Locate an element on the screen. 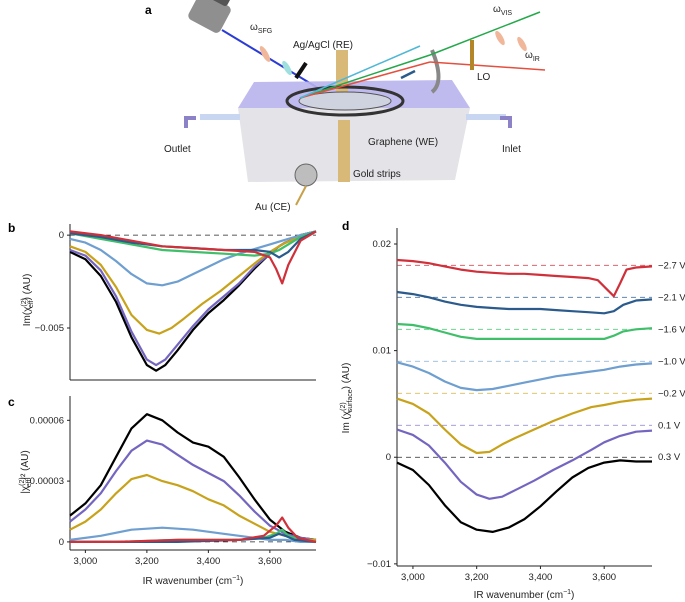 The height and width of the screenshot is (602, 685). vis-lens-icon is located at coordinates (500, 38).